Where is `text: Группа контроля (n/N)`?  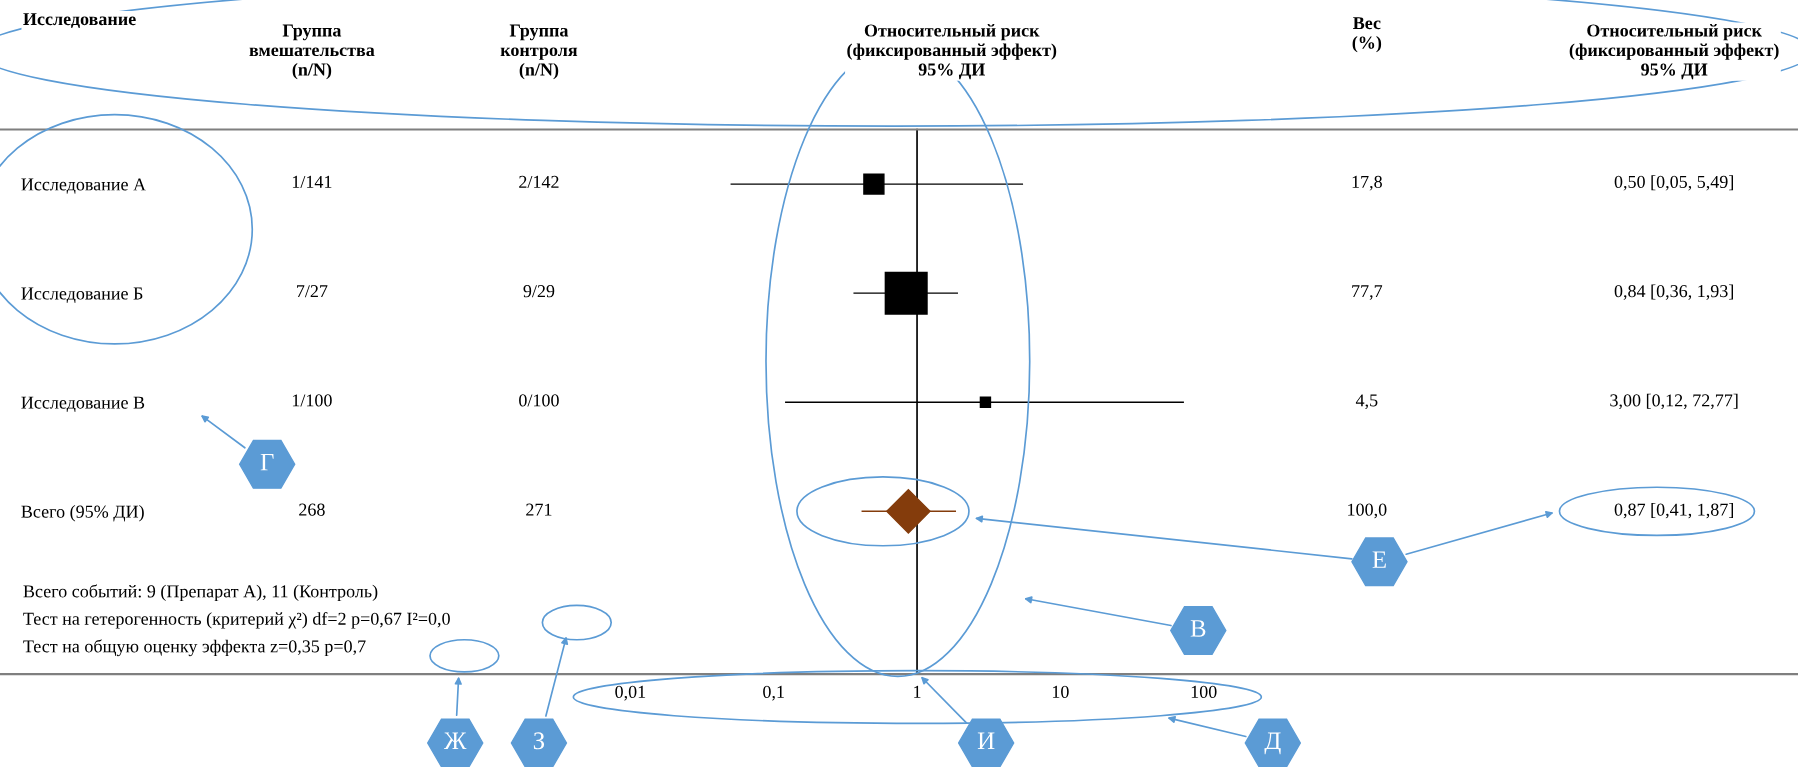
text: Группа контроля (n/N) is located at coordinates (539, 52).